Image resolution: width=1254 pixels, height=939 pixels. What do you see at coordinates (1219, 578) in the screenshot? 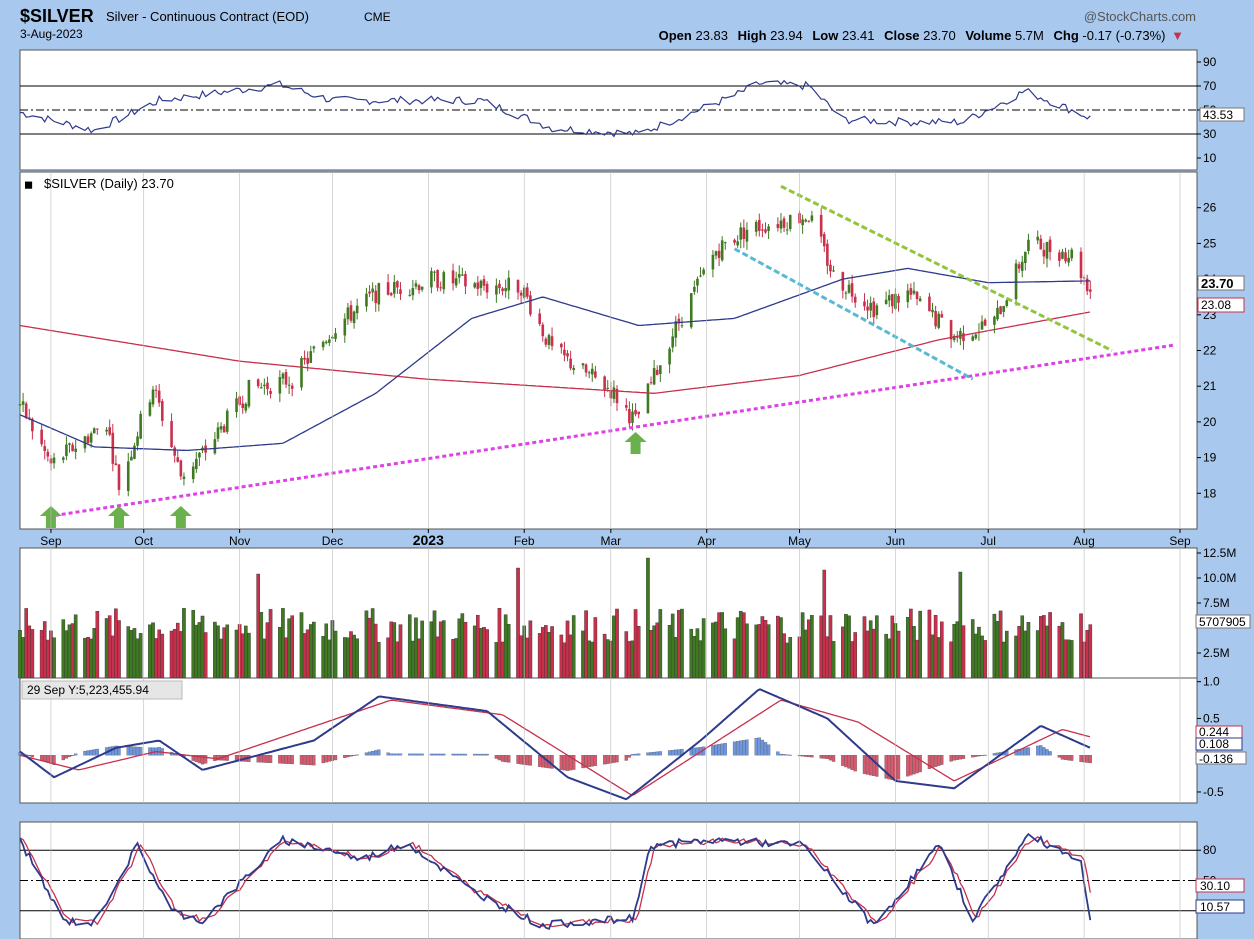
I see `volume-tick-label: 10.0M` at bounding box center [1219, 578].